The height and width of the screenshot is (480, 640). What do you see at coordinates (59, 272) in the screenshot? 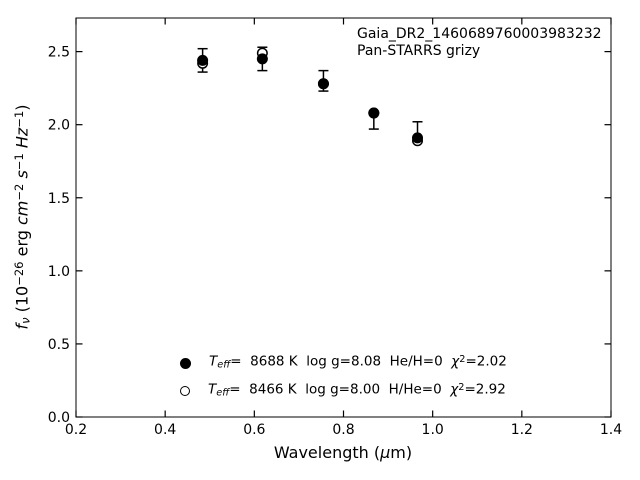
I see `y-tick-label: 1.0` at bounding box center [59, 272].